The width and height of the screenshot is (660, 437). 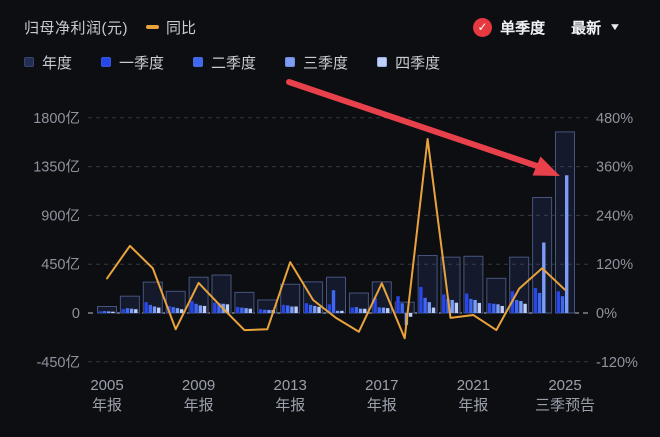 What do you see at coordinates (564, 385) in the screenshot?
I see `svg-text: 2025` at bounding box center [564, 385].